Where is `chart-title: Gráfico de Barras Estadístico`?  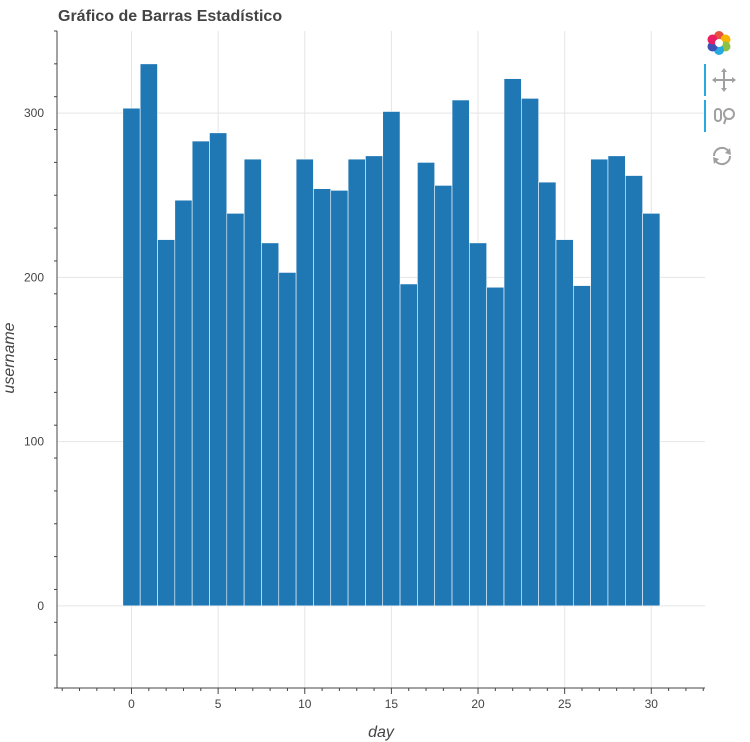
chart-title: Gráfico de Barras Estadístico is located at coordinates (170, 16).